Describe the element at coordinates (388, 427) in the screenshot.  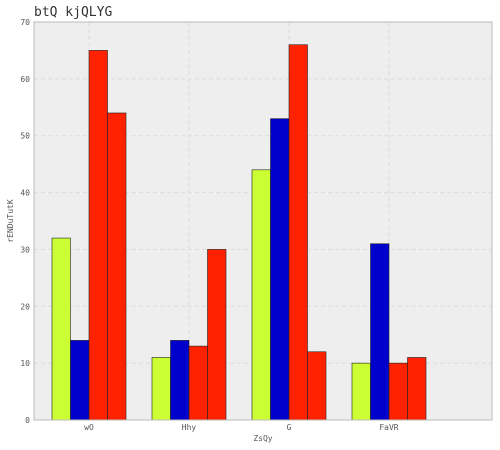
I see `x-tick-label: FaVR` at that location.